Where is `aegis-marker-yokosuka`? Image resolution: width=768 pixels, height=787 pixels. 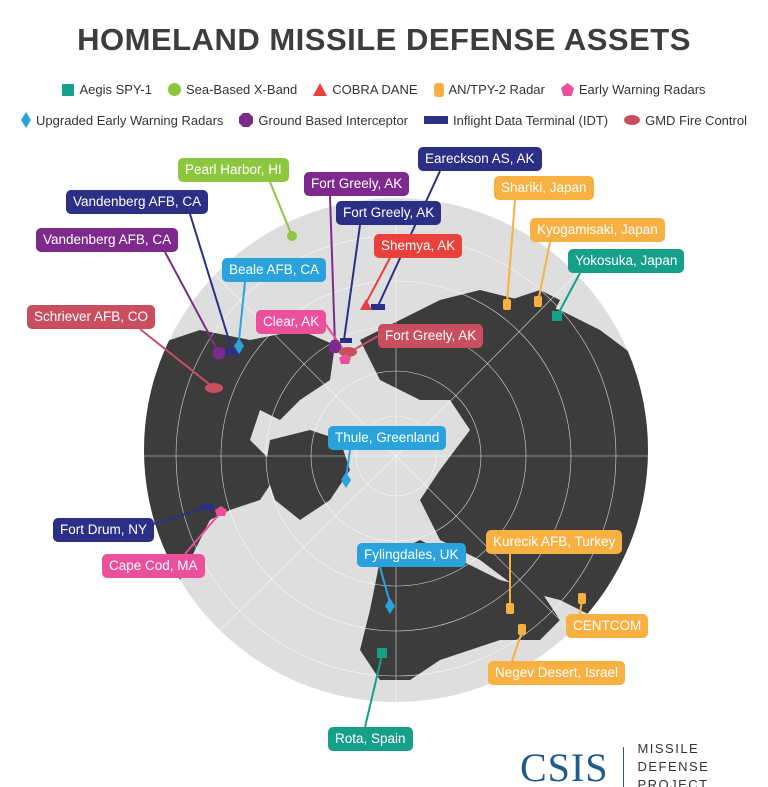
aegis-marker-yokosuka is located at coordinates (557, 316).